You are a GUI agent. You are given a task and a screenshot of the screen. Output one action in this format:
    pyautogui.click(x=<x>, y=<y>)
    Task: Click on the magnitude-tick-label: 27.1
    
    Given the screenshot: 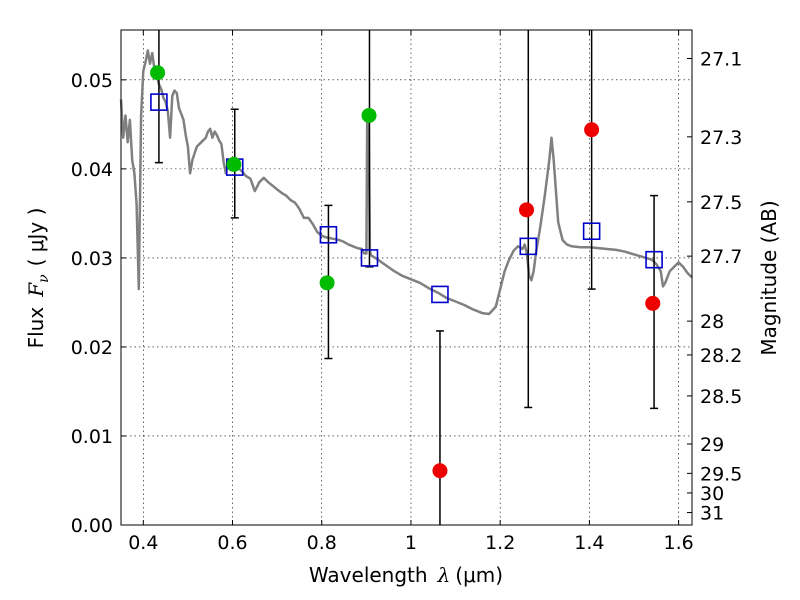 What is the action you would take?
    pyautogui.click(x=721, y=59)
    